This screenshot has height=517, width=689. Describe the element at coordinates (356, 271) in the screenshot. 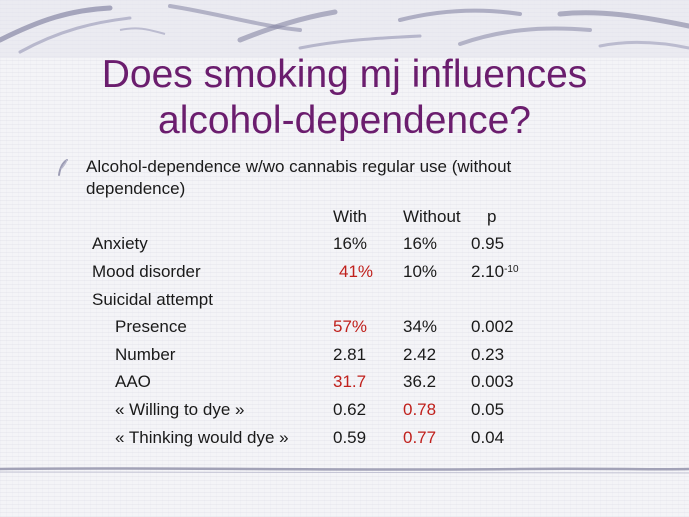

I see `row-with-value-highlighted: 41%` at that location.